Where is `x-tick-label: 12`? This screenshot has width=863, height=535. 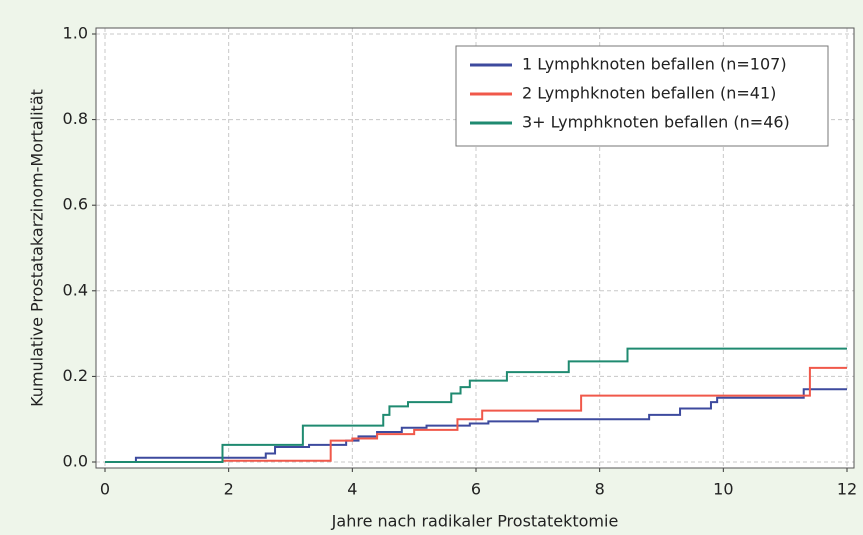 x-tick-label: 12 is located at coordinates (847, 489).